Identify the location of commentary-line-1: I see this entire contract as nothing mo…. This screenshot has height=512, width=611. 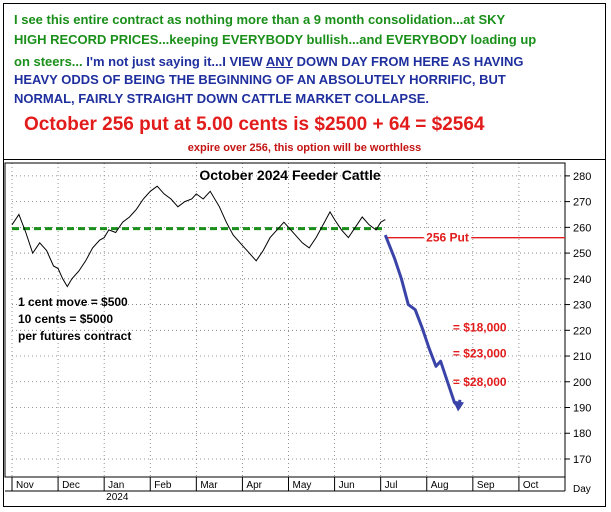
(260, 19).